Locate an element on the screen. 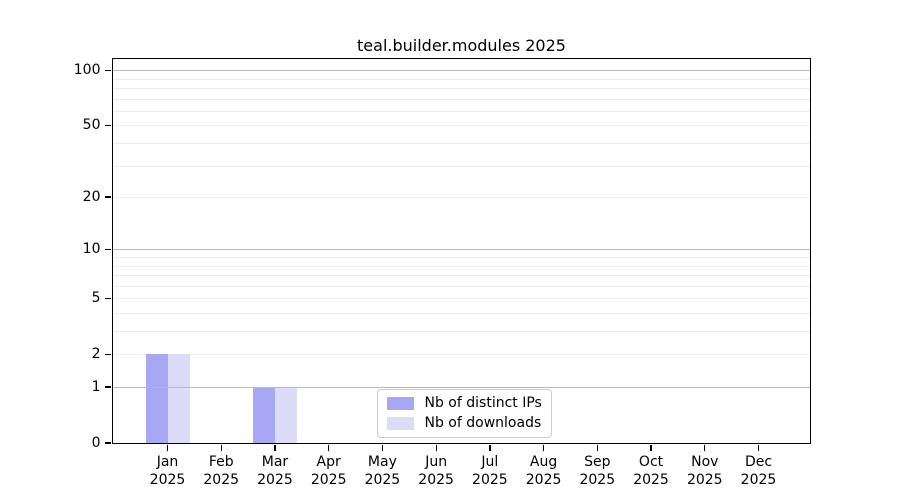  x-tick-label: Mar 2025 is located at coordinates (275, 471).